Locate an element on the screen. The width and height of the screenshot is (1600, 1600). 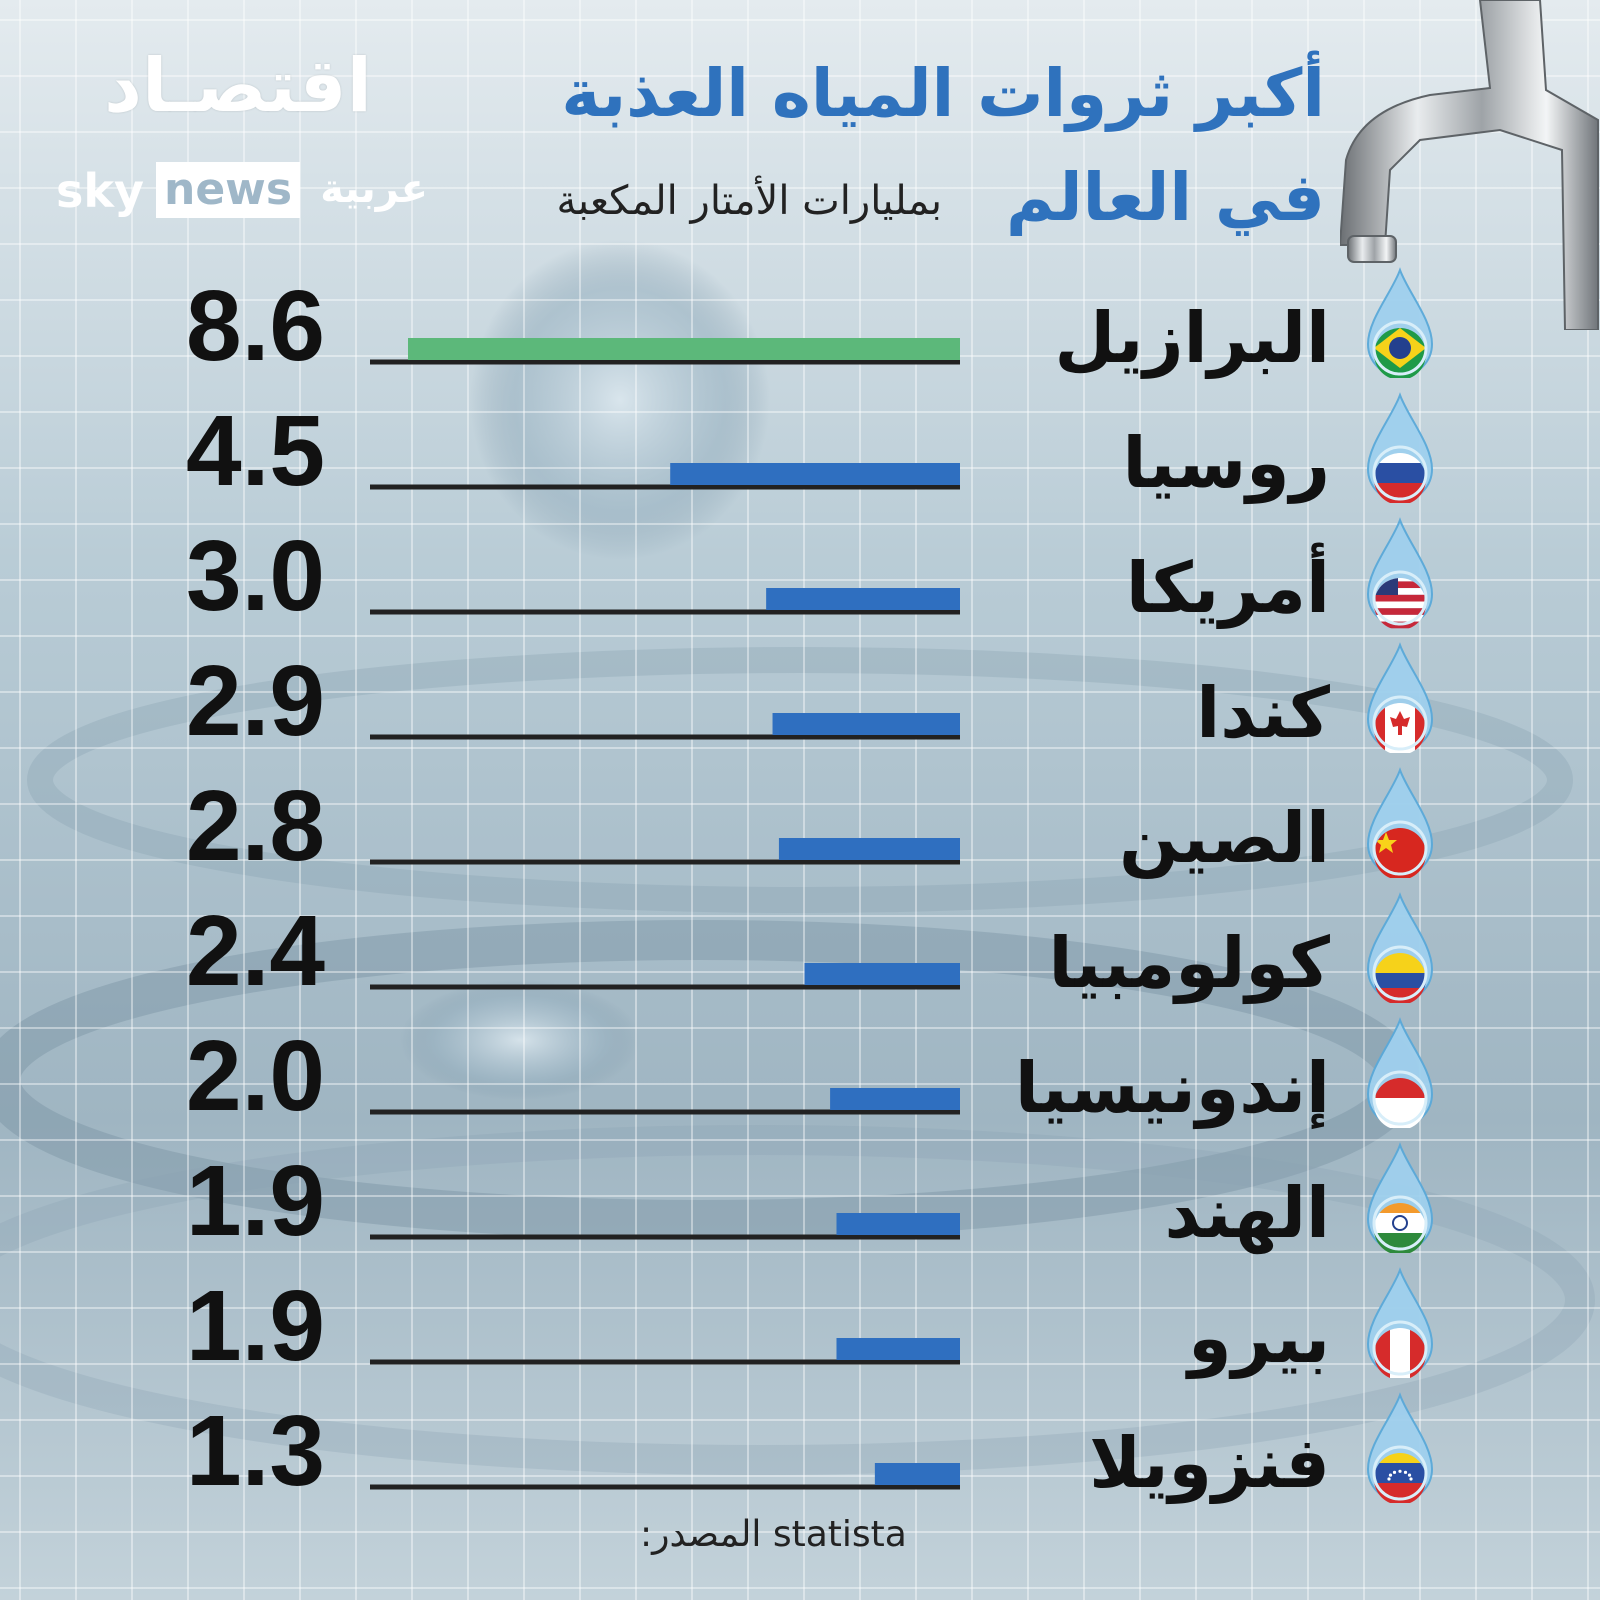
value-label: 2.0 is located at coordinates (255, 1076).